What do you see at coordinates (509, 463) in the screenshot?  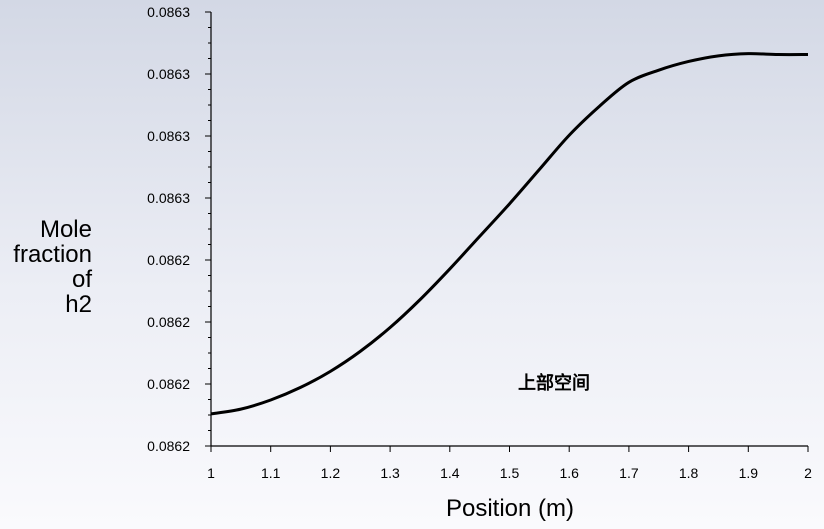 I see `x-axis: 1 1.1 1.2 1.3 1.4 1.5 1.6 1.7 1.8 1.9 2` at bounding box center [509, 463].